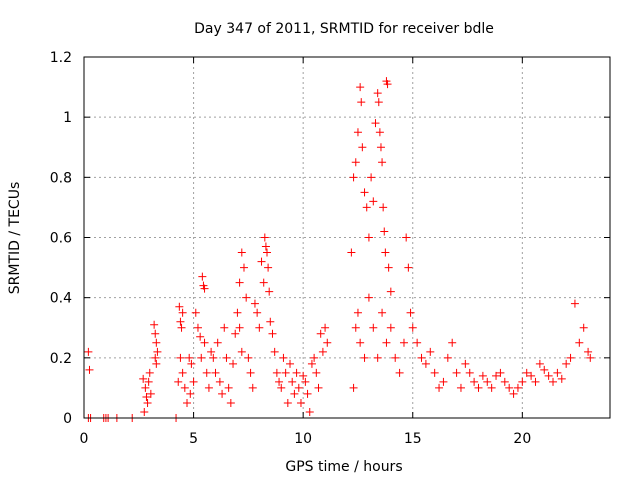 The image size is (640, 485). I want to click on x-tick-labels: 0 5 10 15 20, so click(306, 439).